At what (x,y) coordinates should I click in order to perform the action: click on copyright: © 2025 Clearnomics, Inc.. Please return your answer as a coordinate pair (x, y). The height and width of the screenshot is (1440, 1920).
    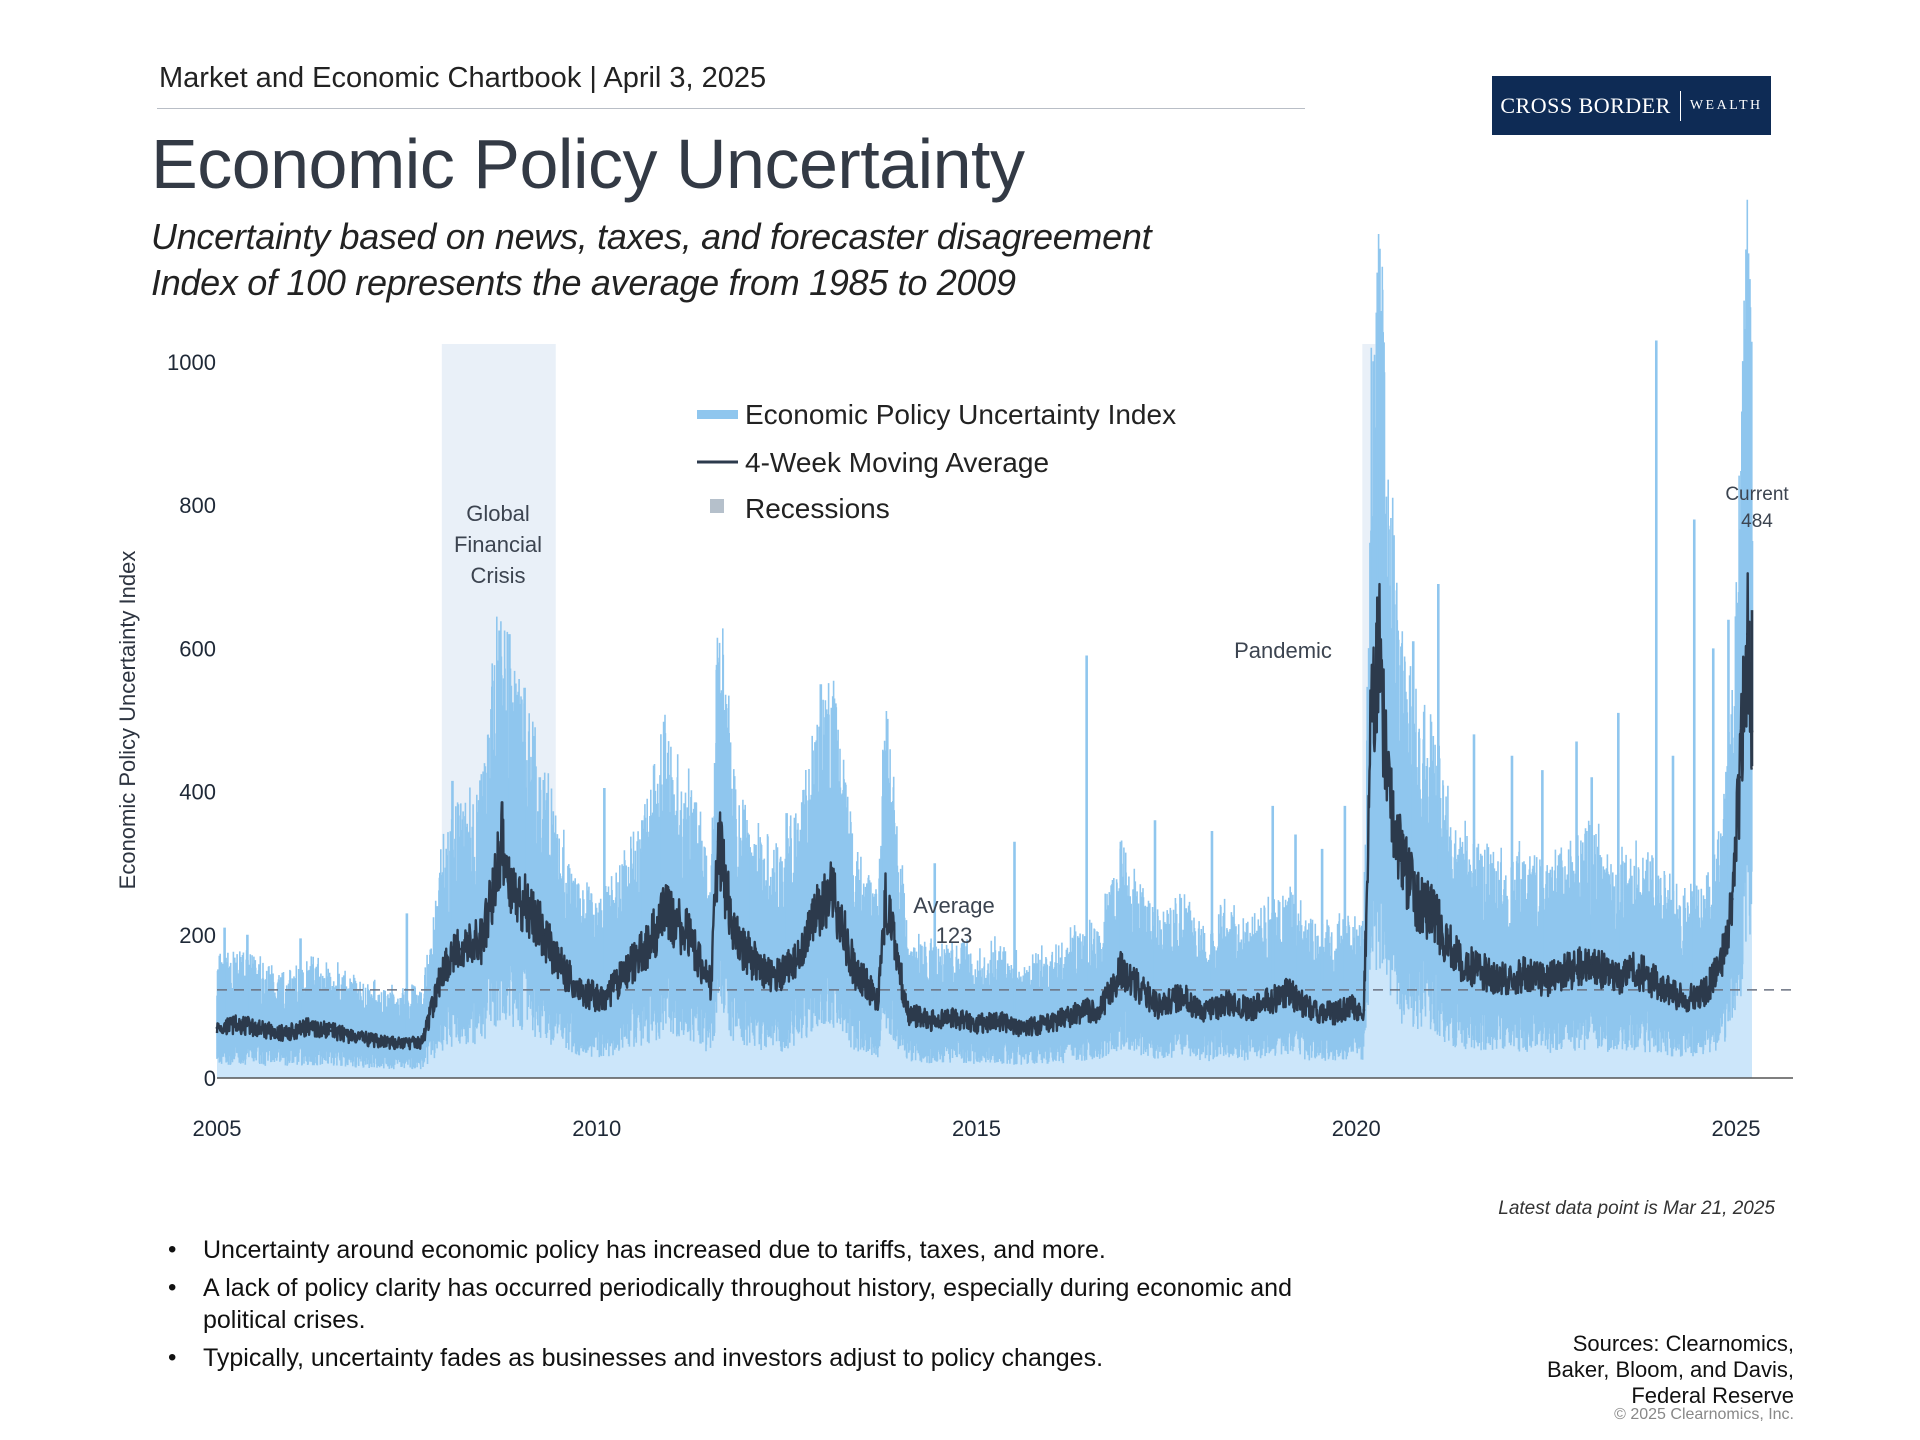
    Looking at the image, I should click on (1704, 1414).